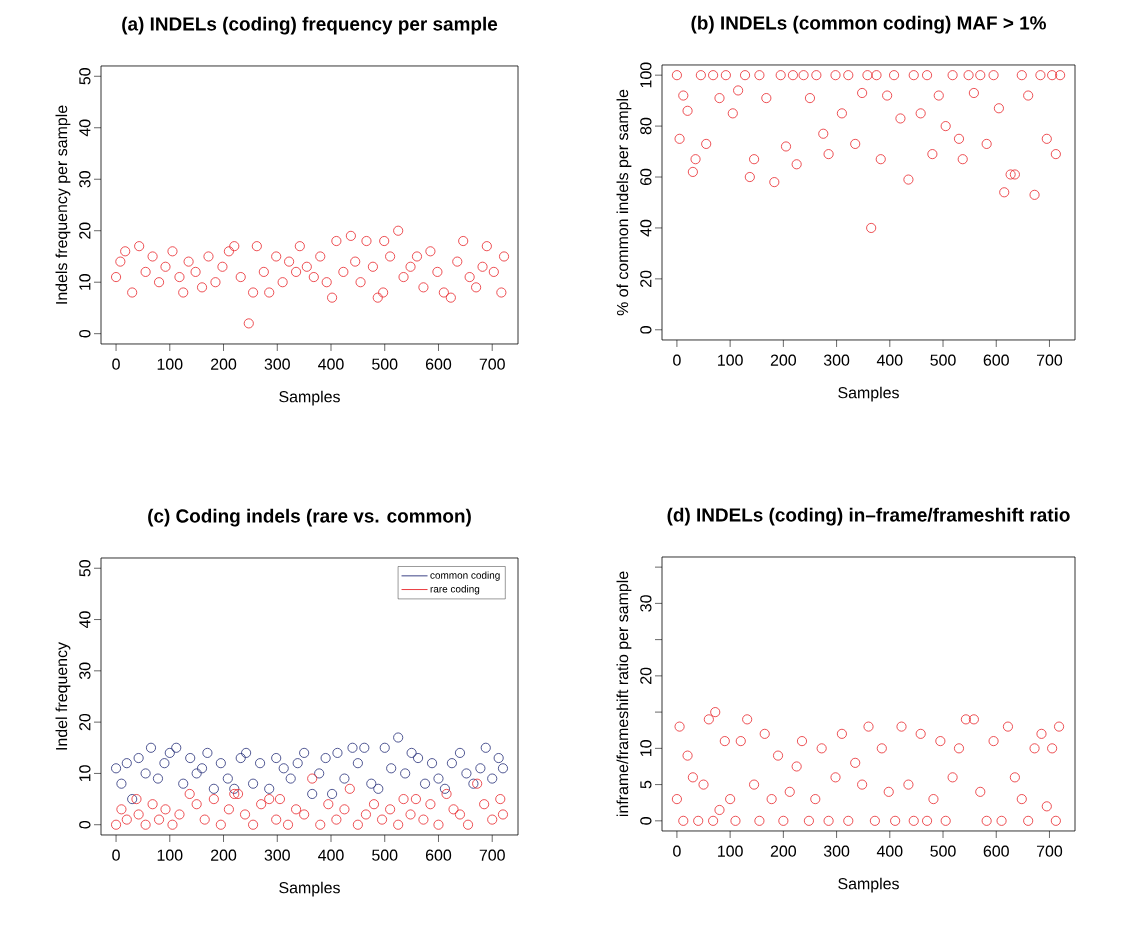  What do you see at coordinates (85, 230) in the screenshot?
I see `y-tick-label: 20` at bounding box center [85, 230].